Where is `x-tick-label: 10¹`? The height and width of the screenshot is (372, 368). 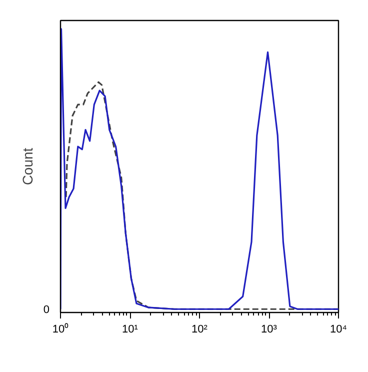
x-tick-label: 10¹ is located at coordinates (130, 330).